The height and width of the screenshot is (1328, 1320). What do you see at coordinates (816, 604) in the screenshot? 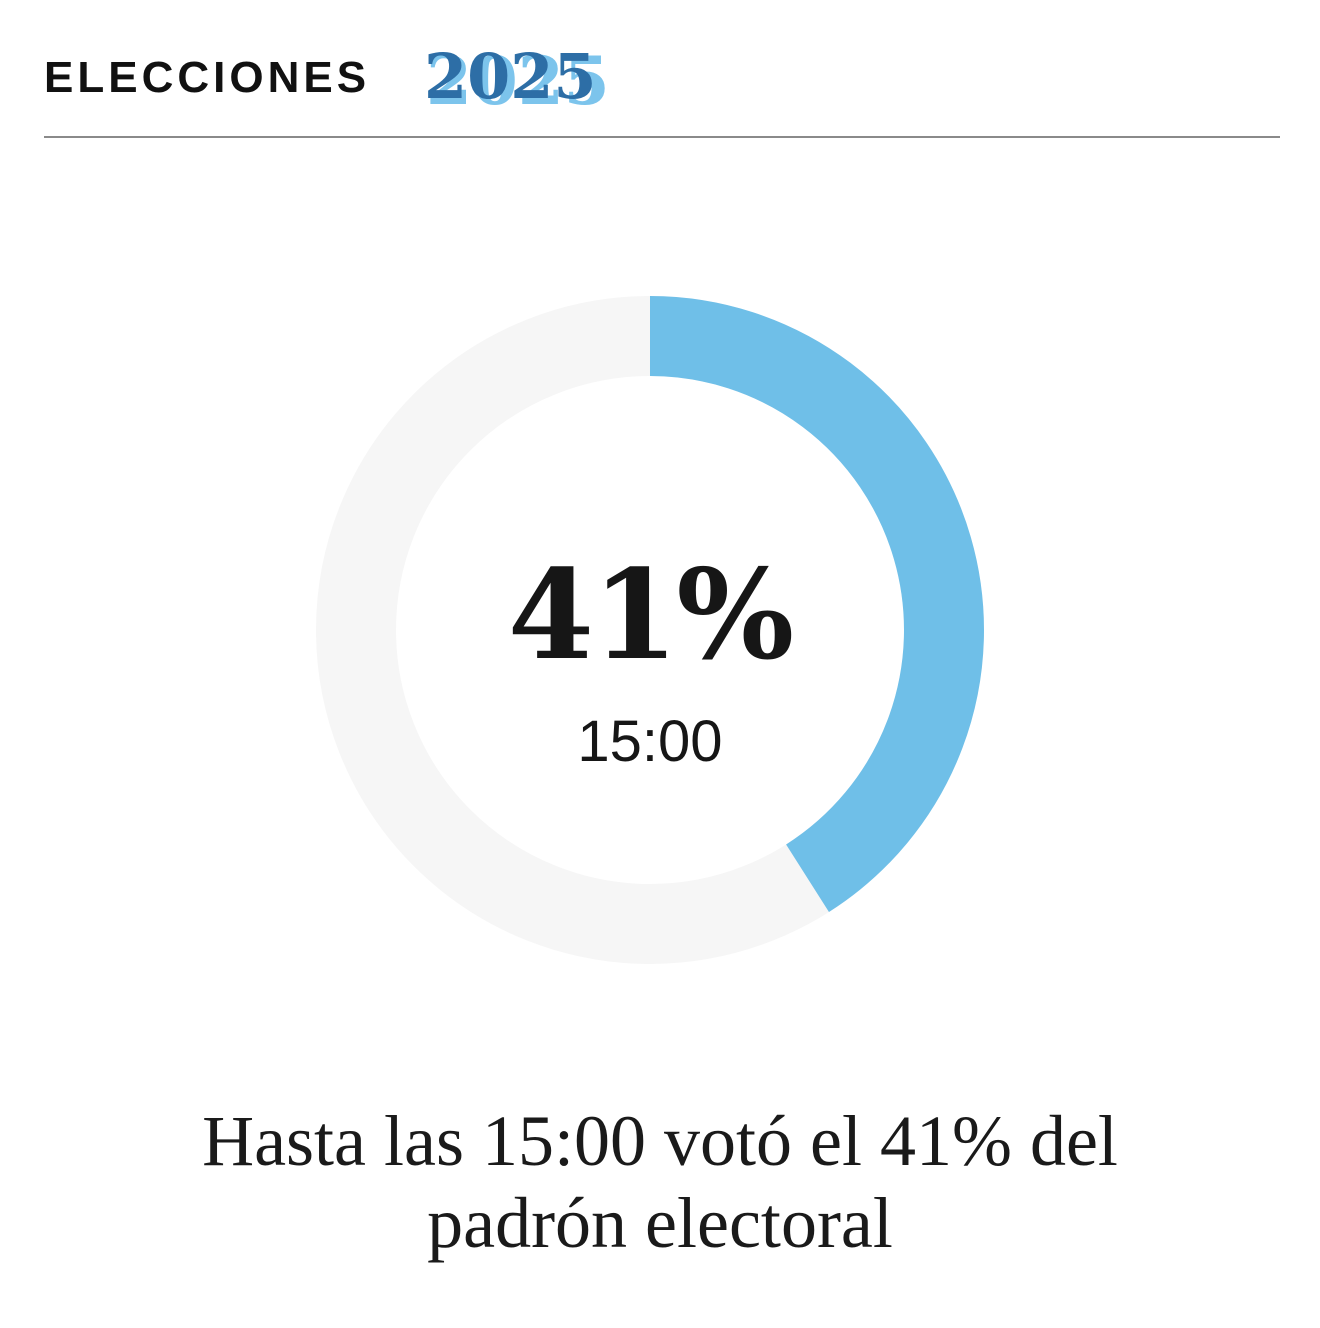
I see `donut-value-arc` at bounding box center [816, 604].